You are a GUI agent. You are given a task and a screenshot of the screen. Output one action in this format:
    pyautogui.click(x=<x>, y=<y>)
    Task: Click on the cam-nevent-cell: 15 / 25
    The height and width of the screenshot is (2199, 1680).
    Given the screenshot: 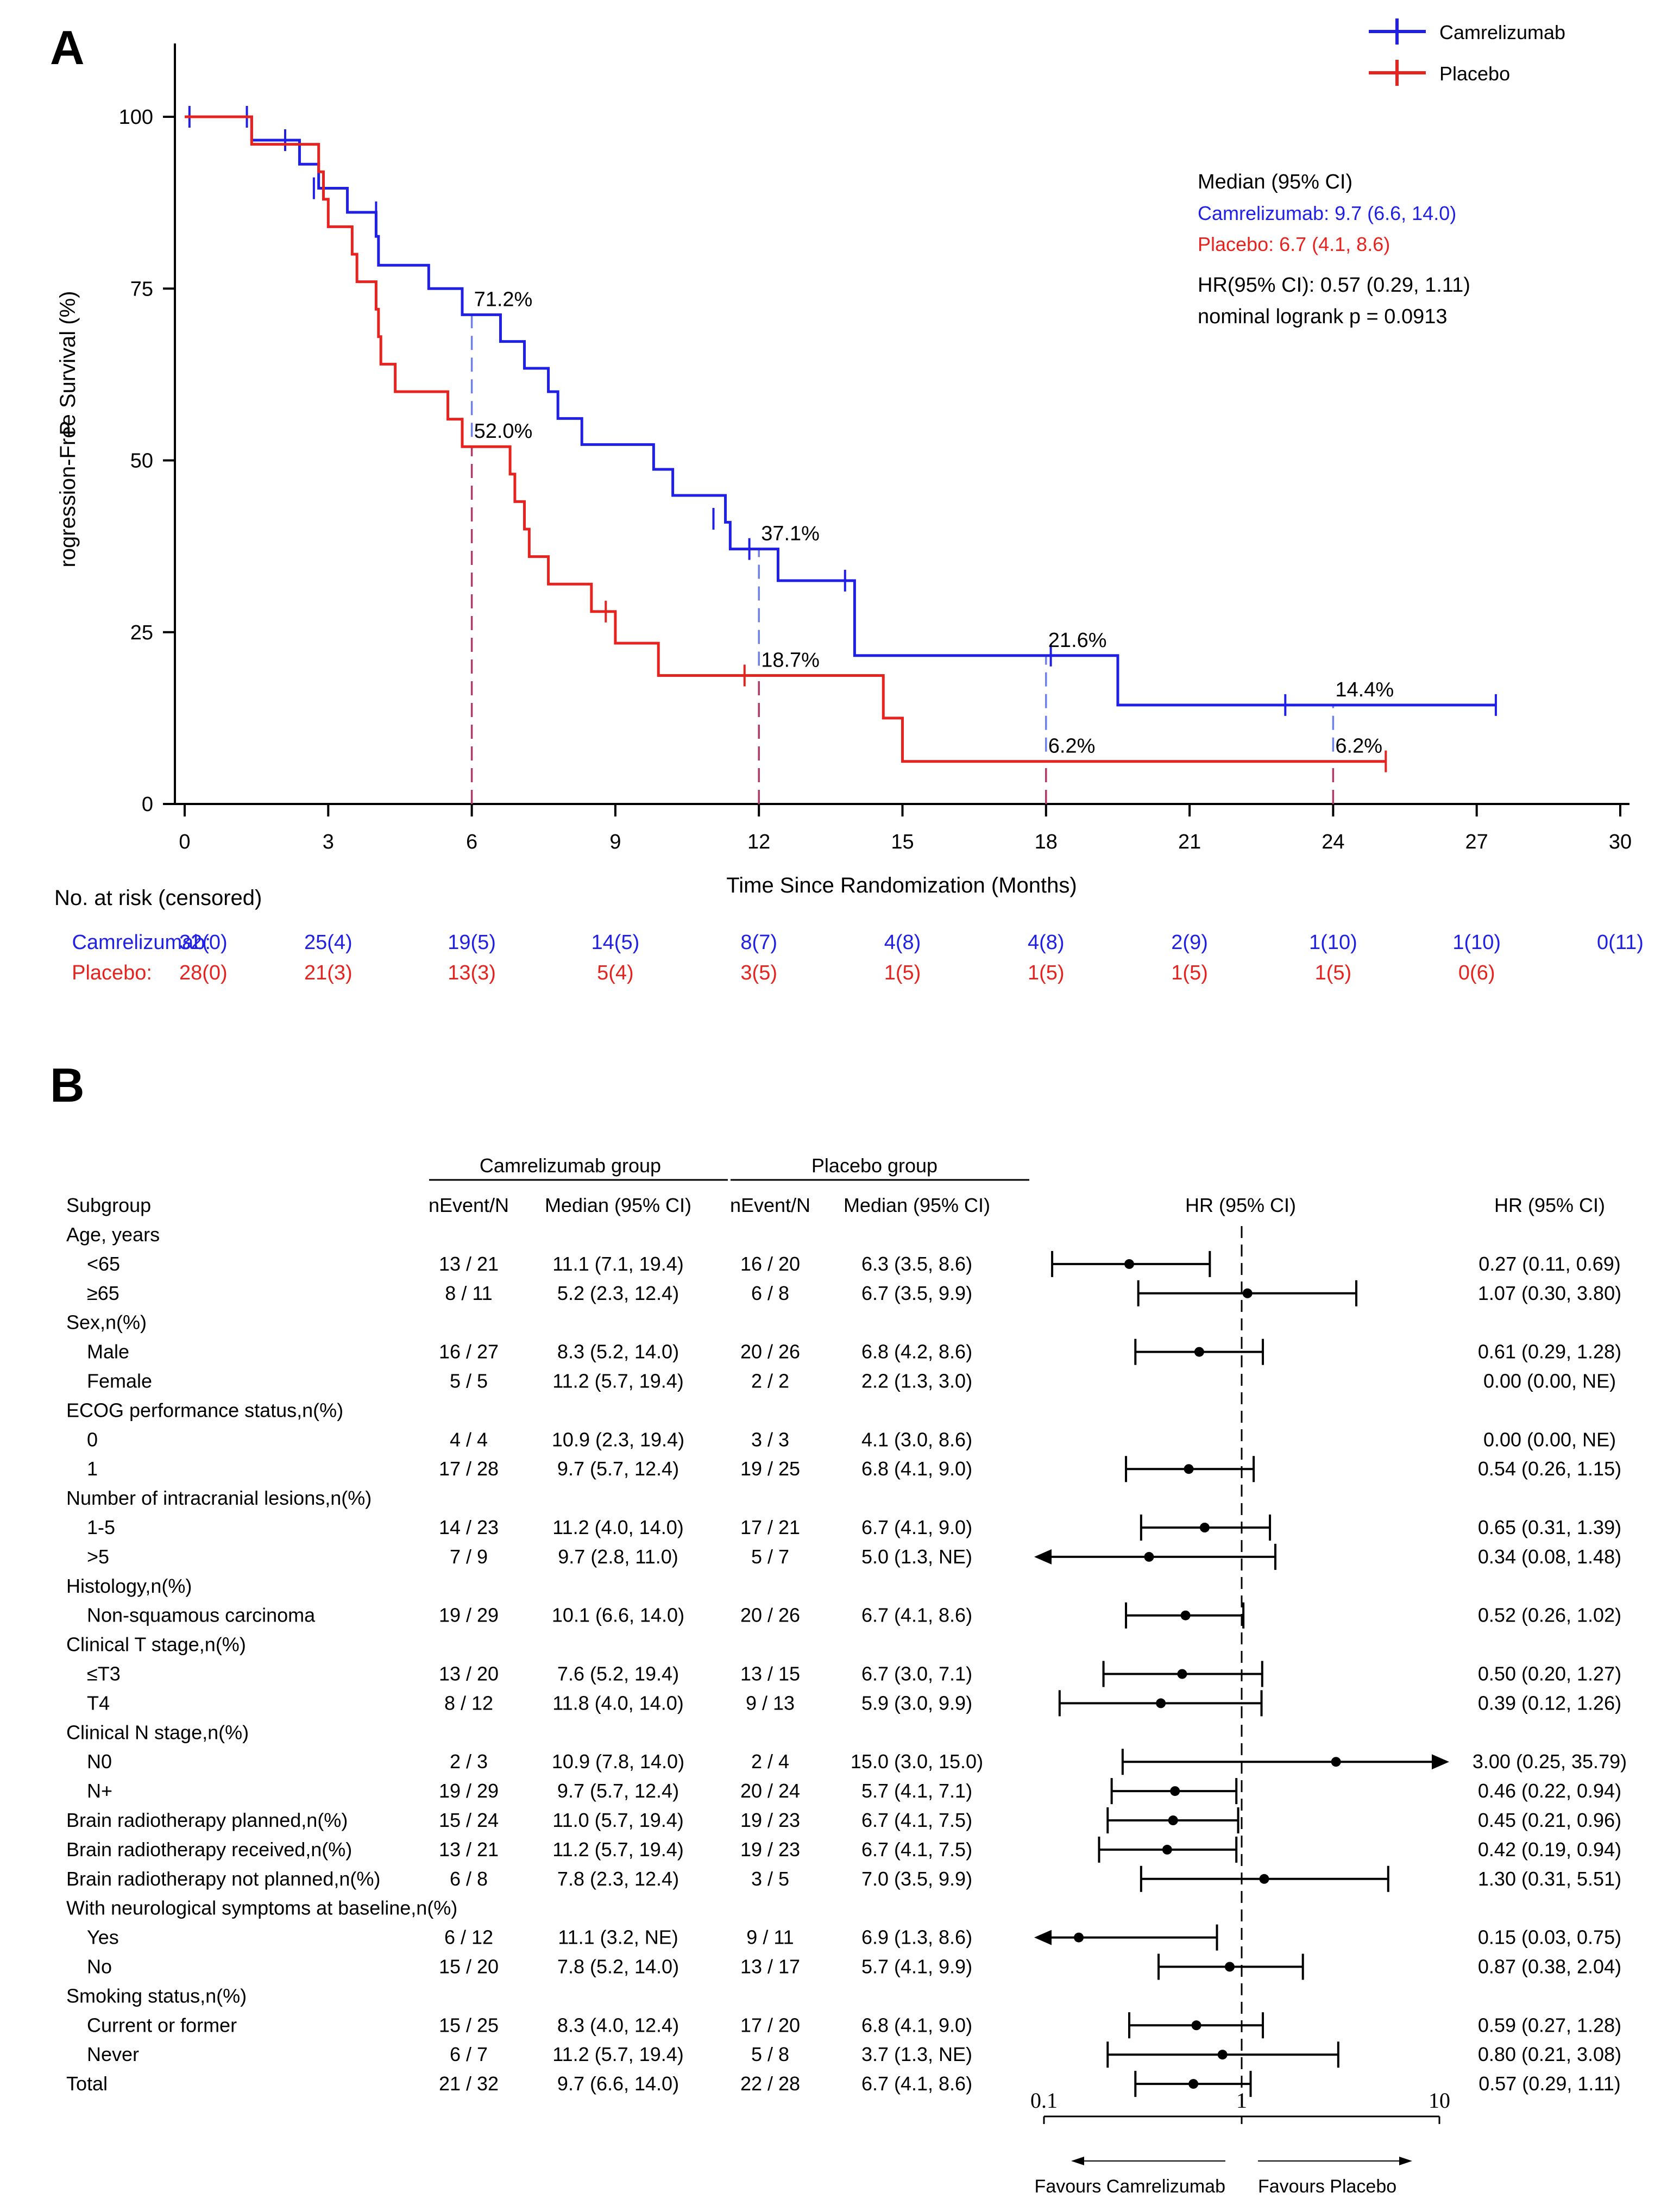 What is the action you would take?
    pyautogui.click(x=469, y=2025)
    